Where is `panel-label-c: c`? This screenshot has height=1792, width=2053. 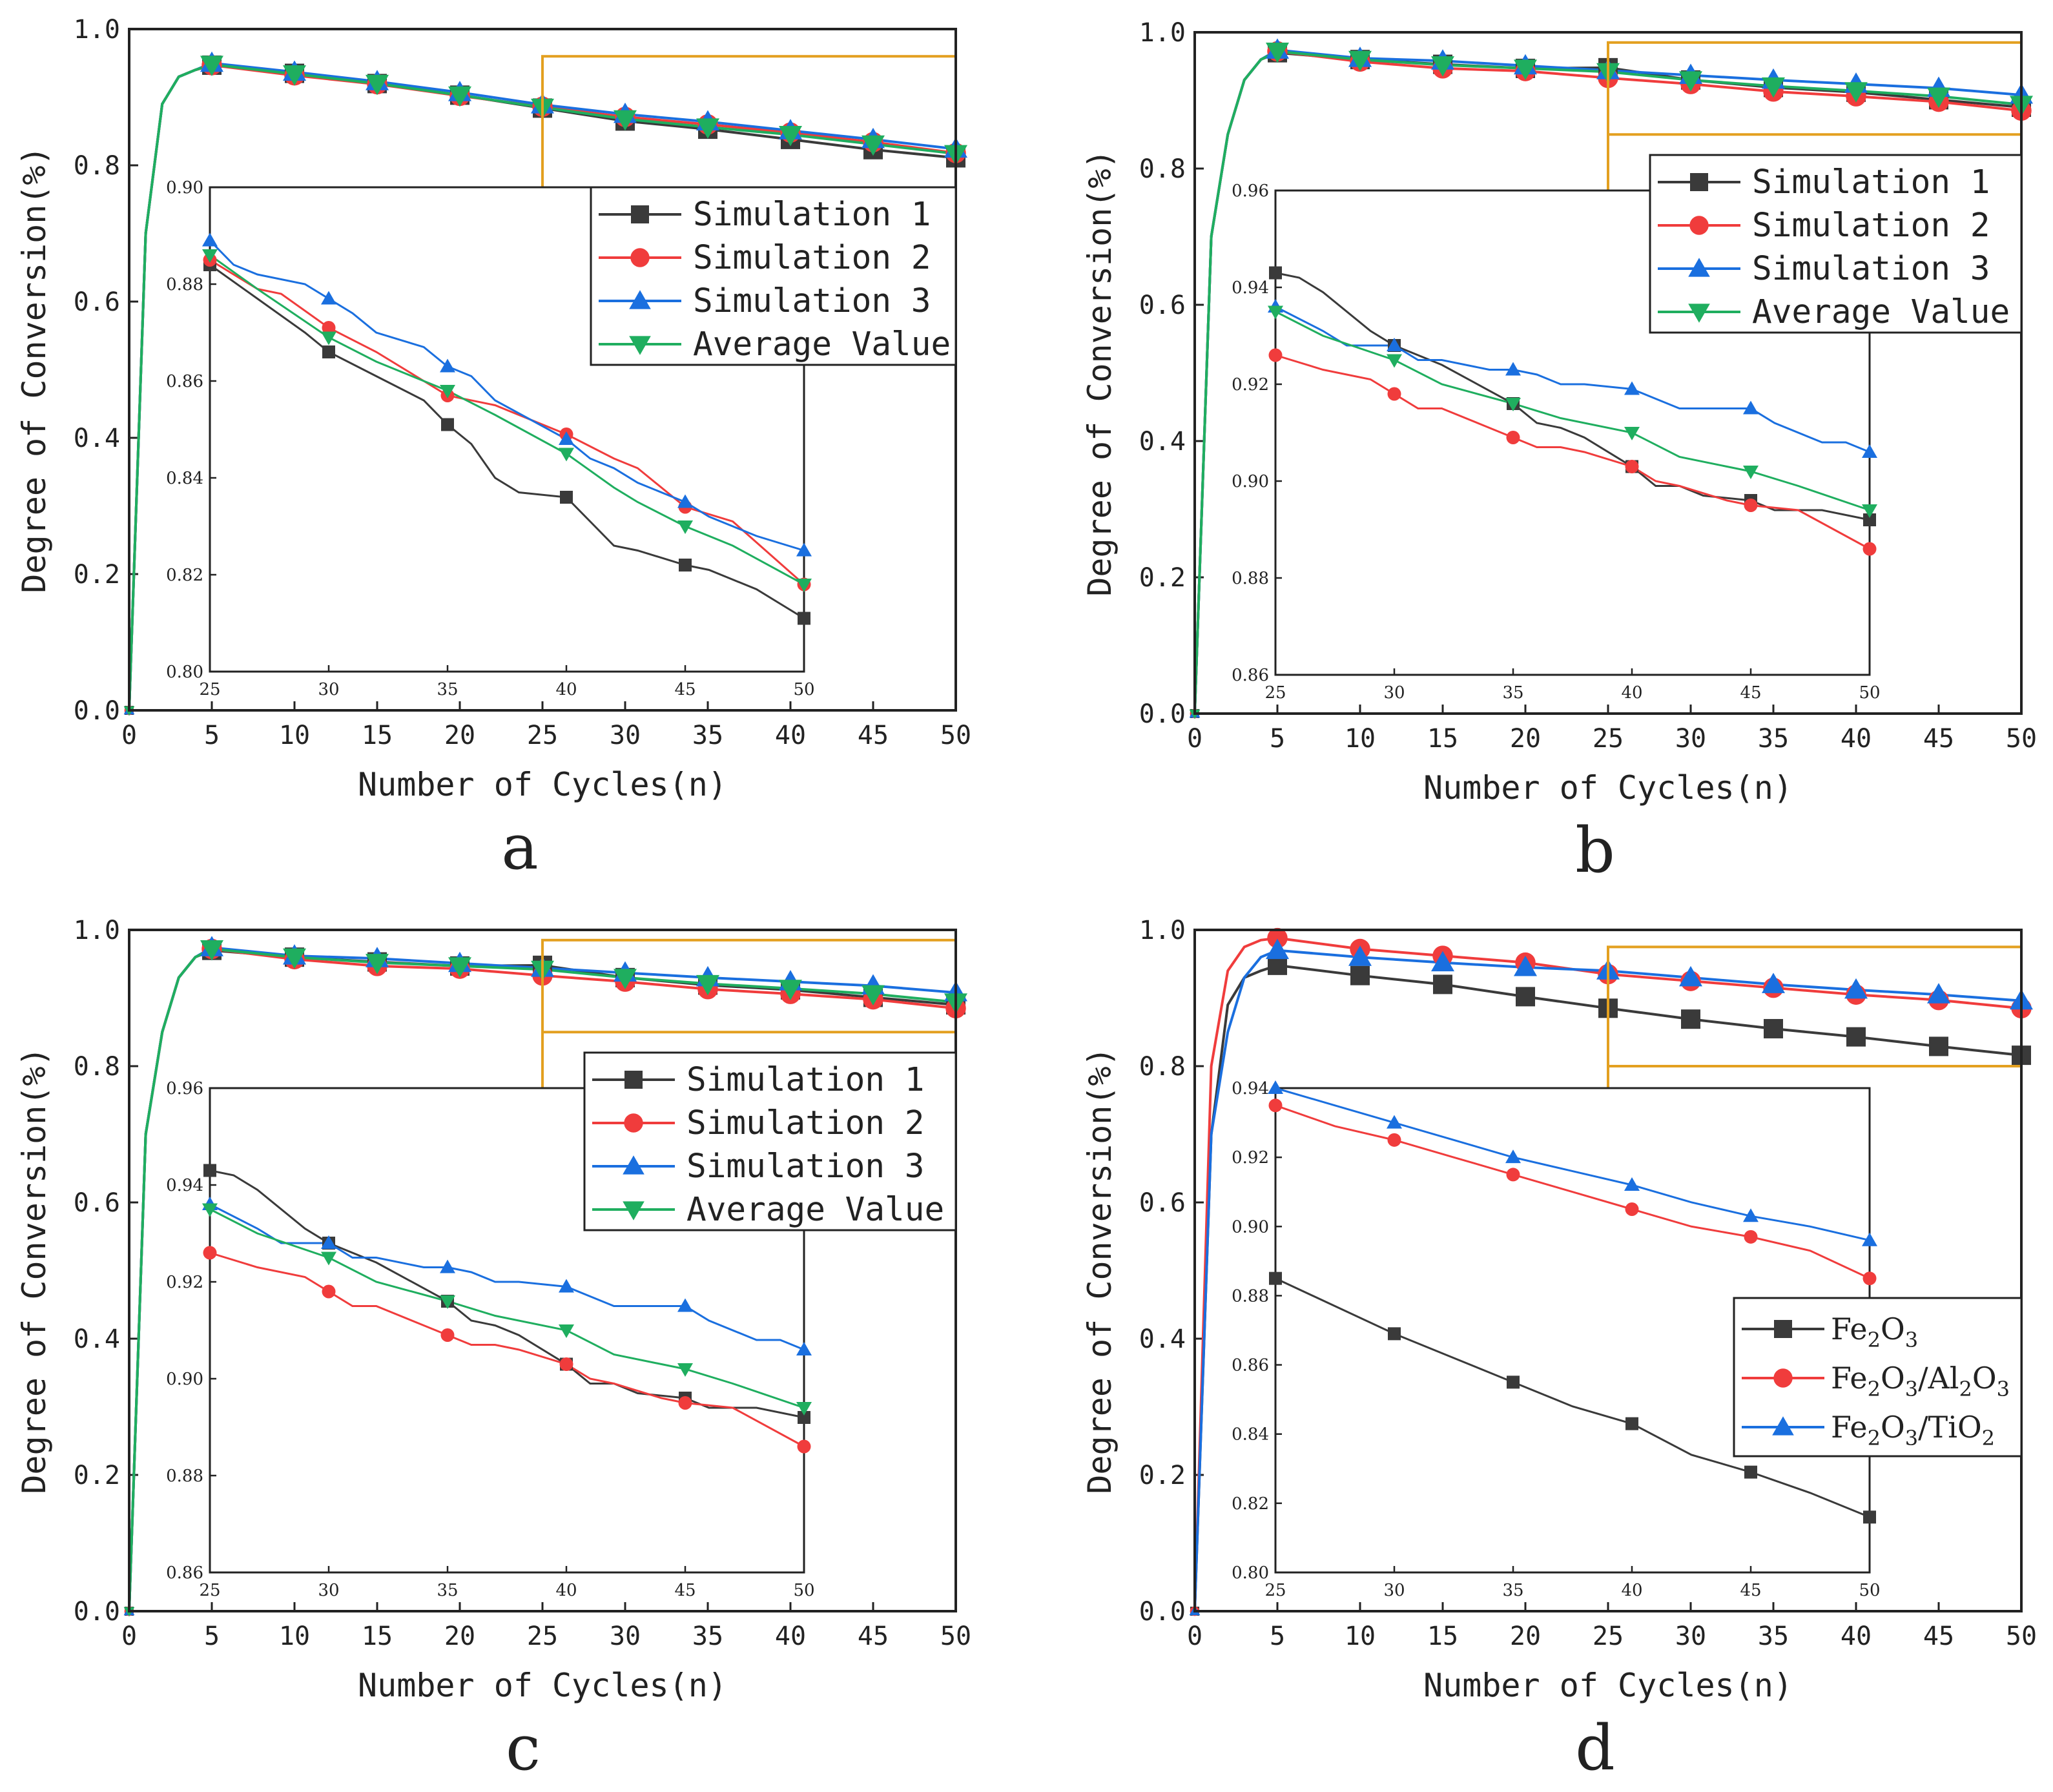 panel-label-c: c is located at coordinates (524, 1748).